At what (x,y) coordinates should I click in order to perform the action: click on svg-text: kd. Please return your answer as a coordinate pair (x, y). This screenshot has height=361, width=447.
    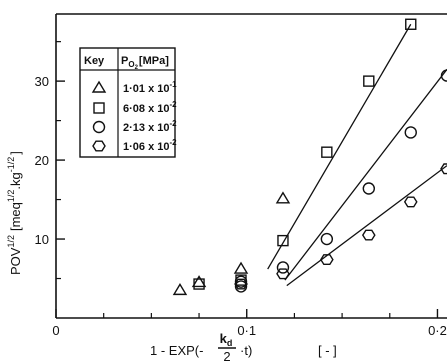
    Looking at the image, I should click on (226, 339).